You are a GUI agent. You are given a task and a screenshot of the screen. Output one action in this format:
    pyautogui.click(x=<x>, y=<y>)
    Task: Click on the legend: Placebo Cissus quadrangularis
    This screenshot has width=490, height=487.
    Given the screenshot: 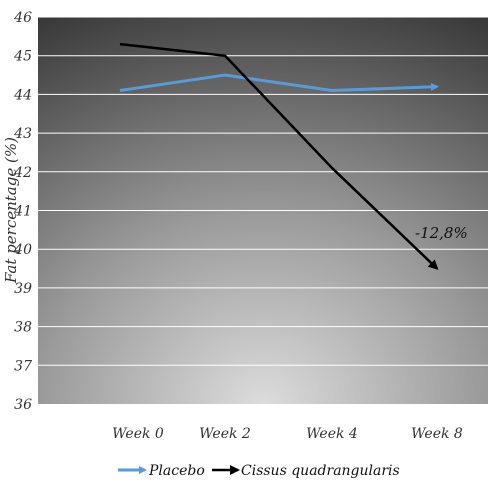 What is the action you would take?
    pyautogui.click(x=259, y=471)
    